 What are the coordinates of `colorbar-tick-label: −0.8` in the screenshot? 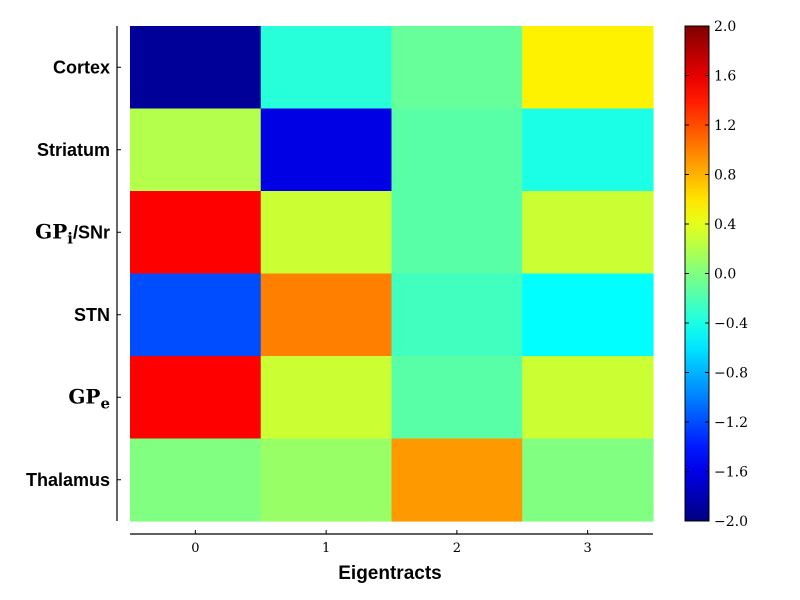 It's located at (731, 374).